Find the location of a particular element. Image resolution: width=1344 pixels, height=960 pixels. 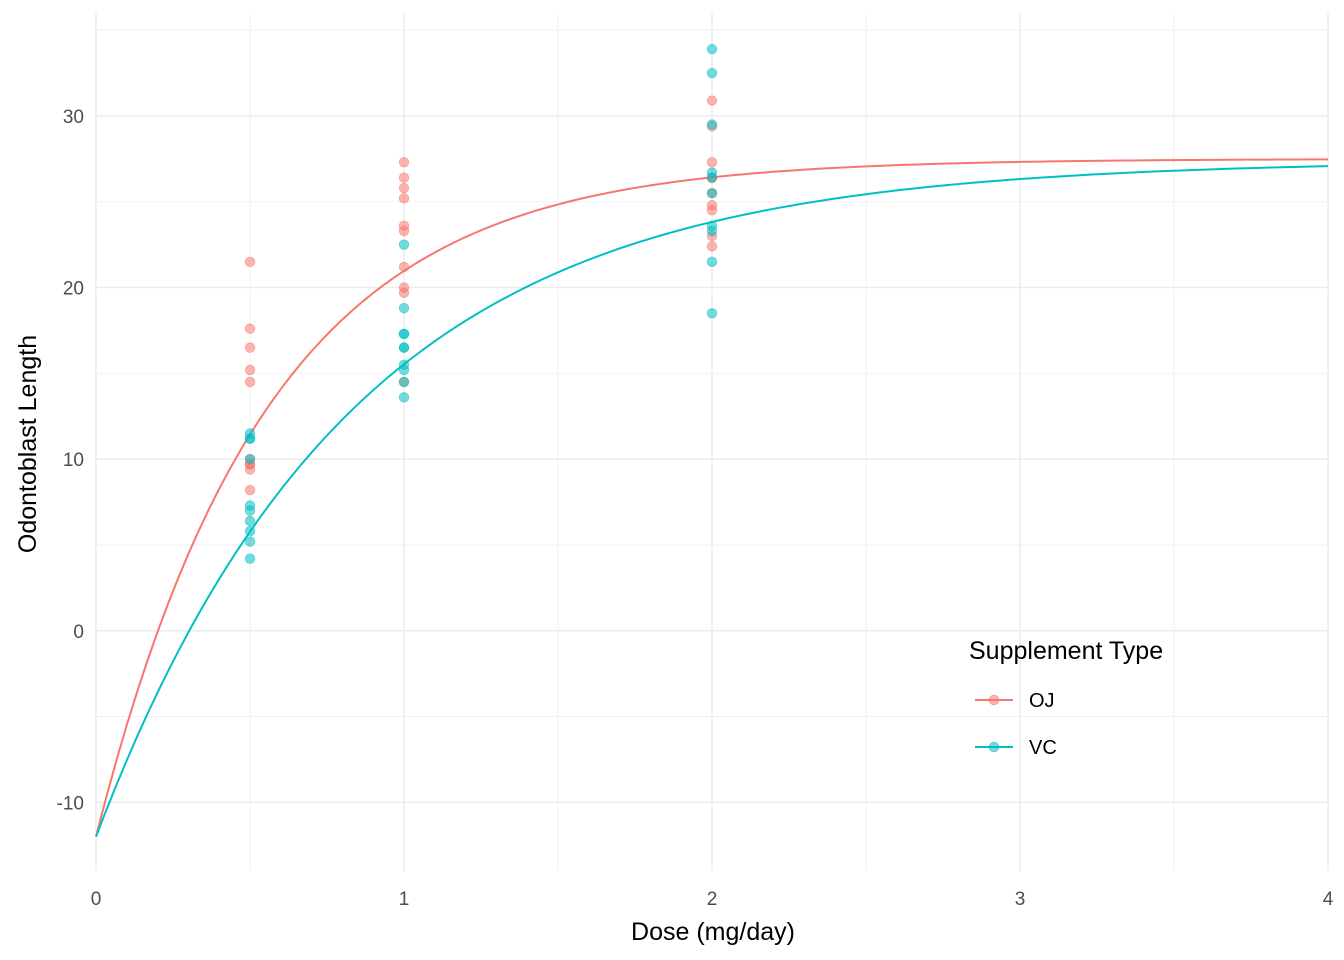

y-tick-labels: -10 0 10 20 30 is located at coordinates (70, 460).